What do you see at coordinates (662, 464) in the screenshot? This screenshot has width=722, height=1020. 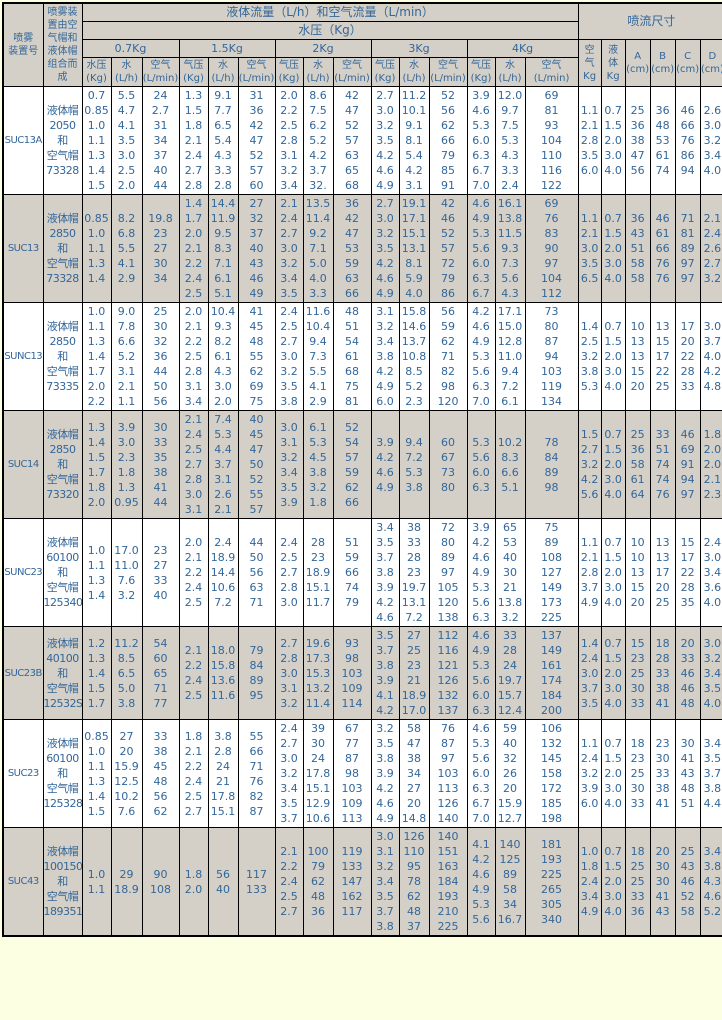 I see `size-b-cell: 33 51 74 74 76` at bounding box center [662, 464].